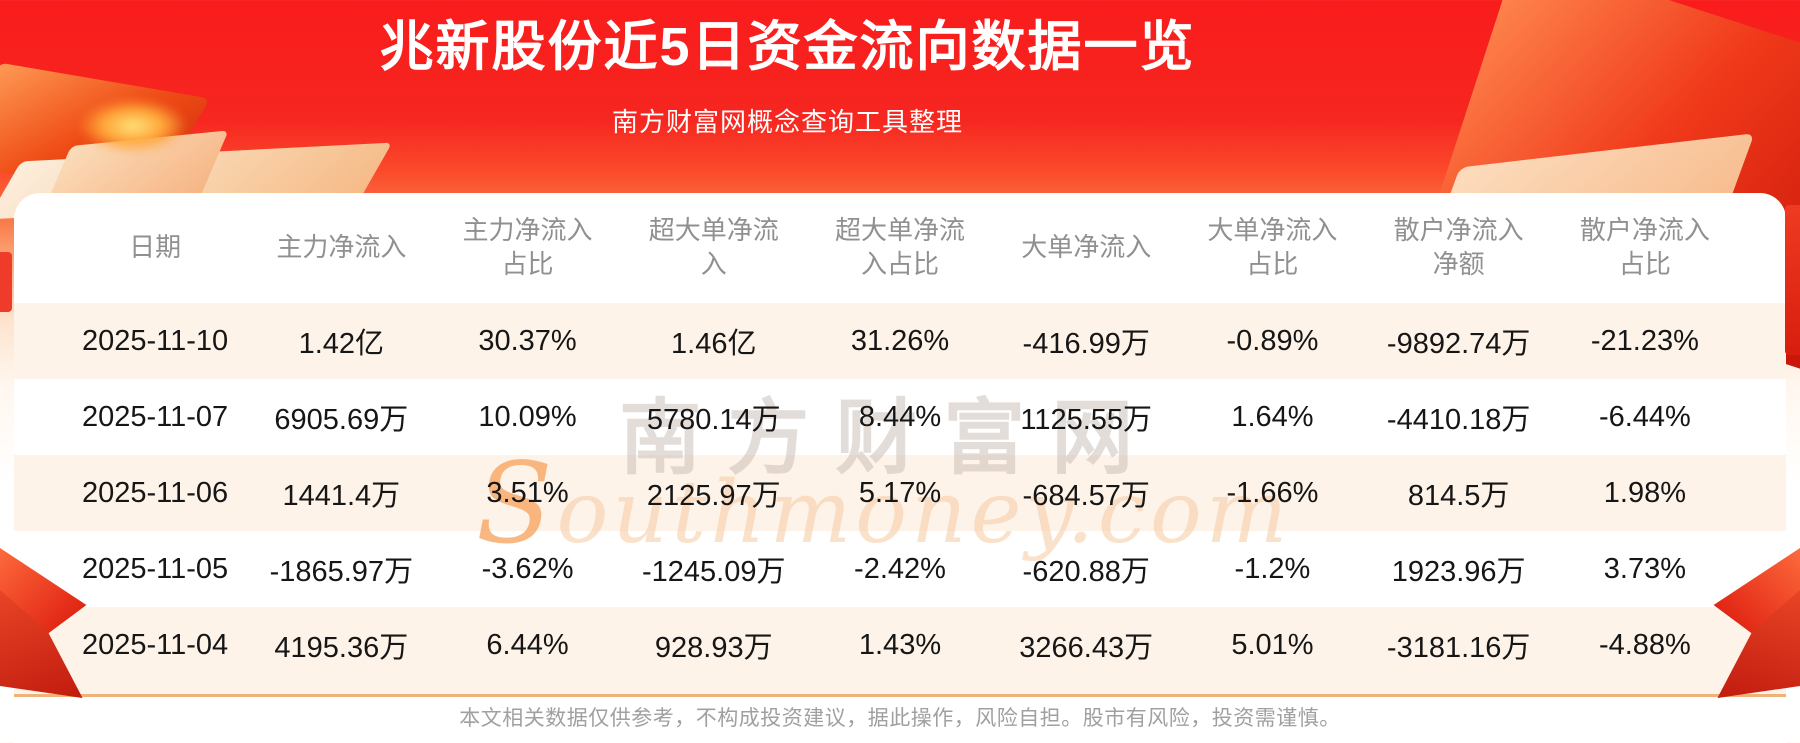 This screenshot has width=1800, height=743. What do you see at coordinates (155, 416) in the screenshot?
I see `table-cell-date: 2025-11-07` at bounding box center [155, 416].